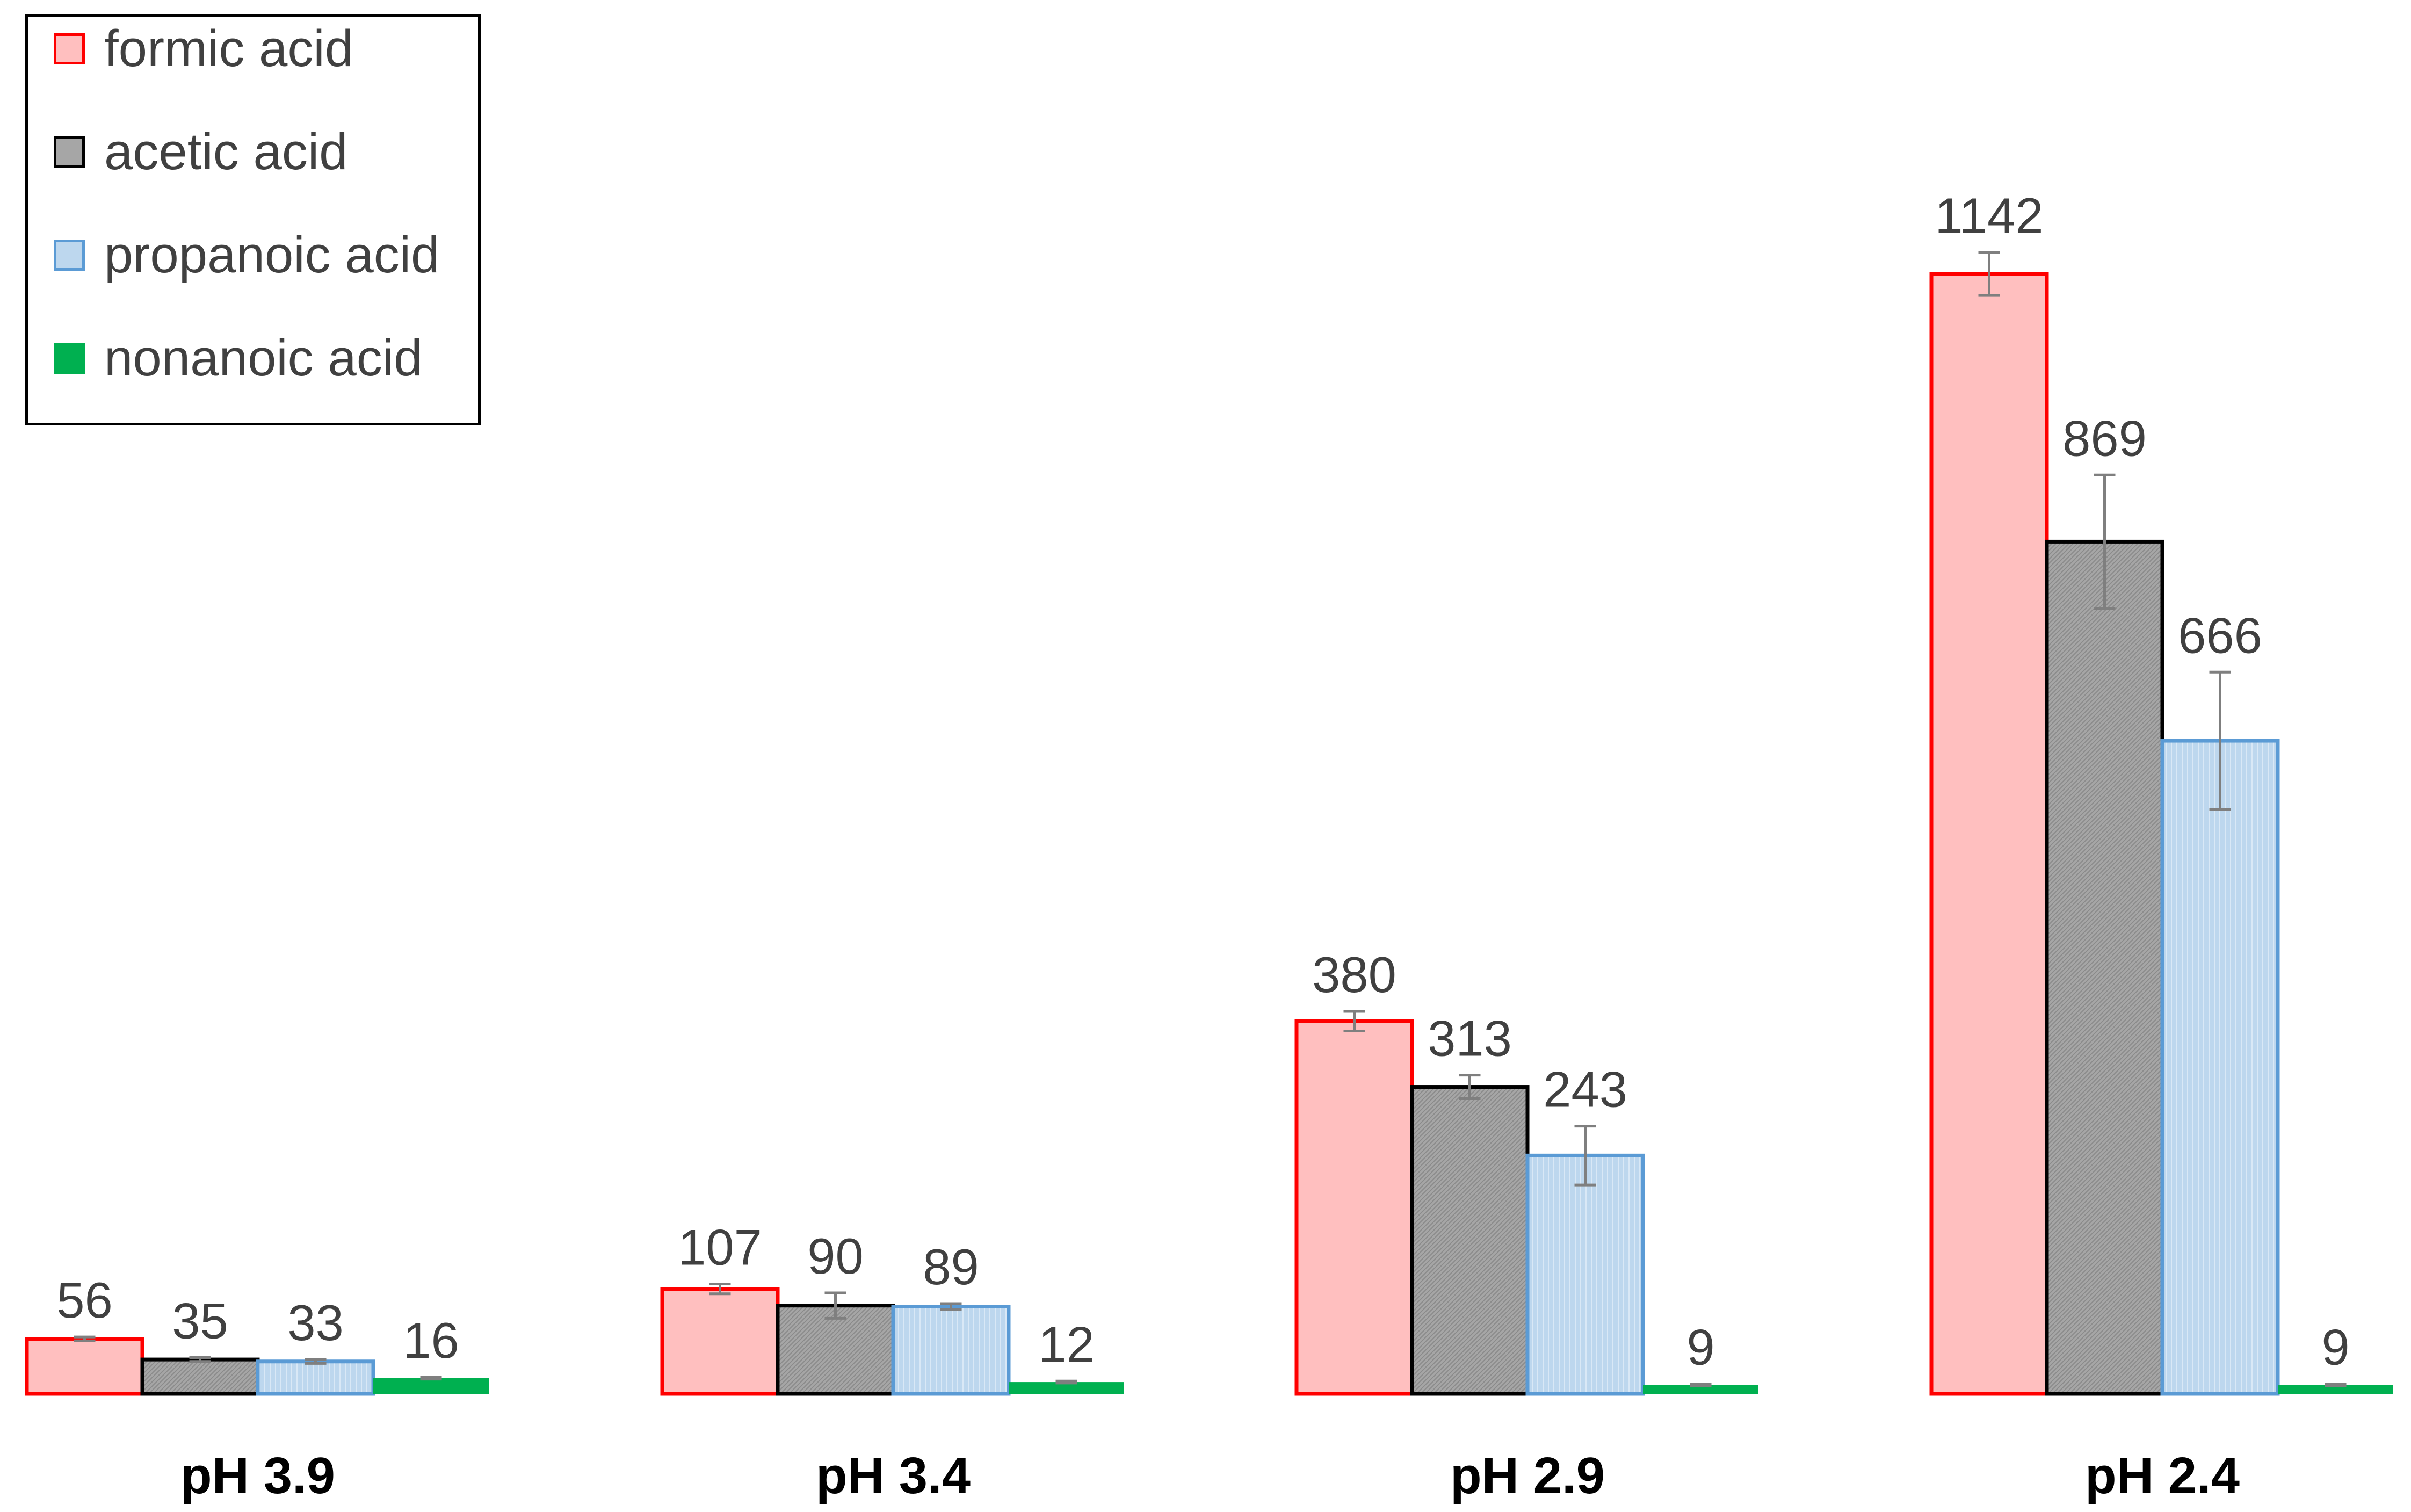 This screenshot has height=1512, width=2411. What do you see at coordinates (431, 1340) in the screenshot?
I see `data-label-nonanoic-acid-0: 16` at bounding box center [431, 1340].